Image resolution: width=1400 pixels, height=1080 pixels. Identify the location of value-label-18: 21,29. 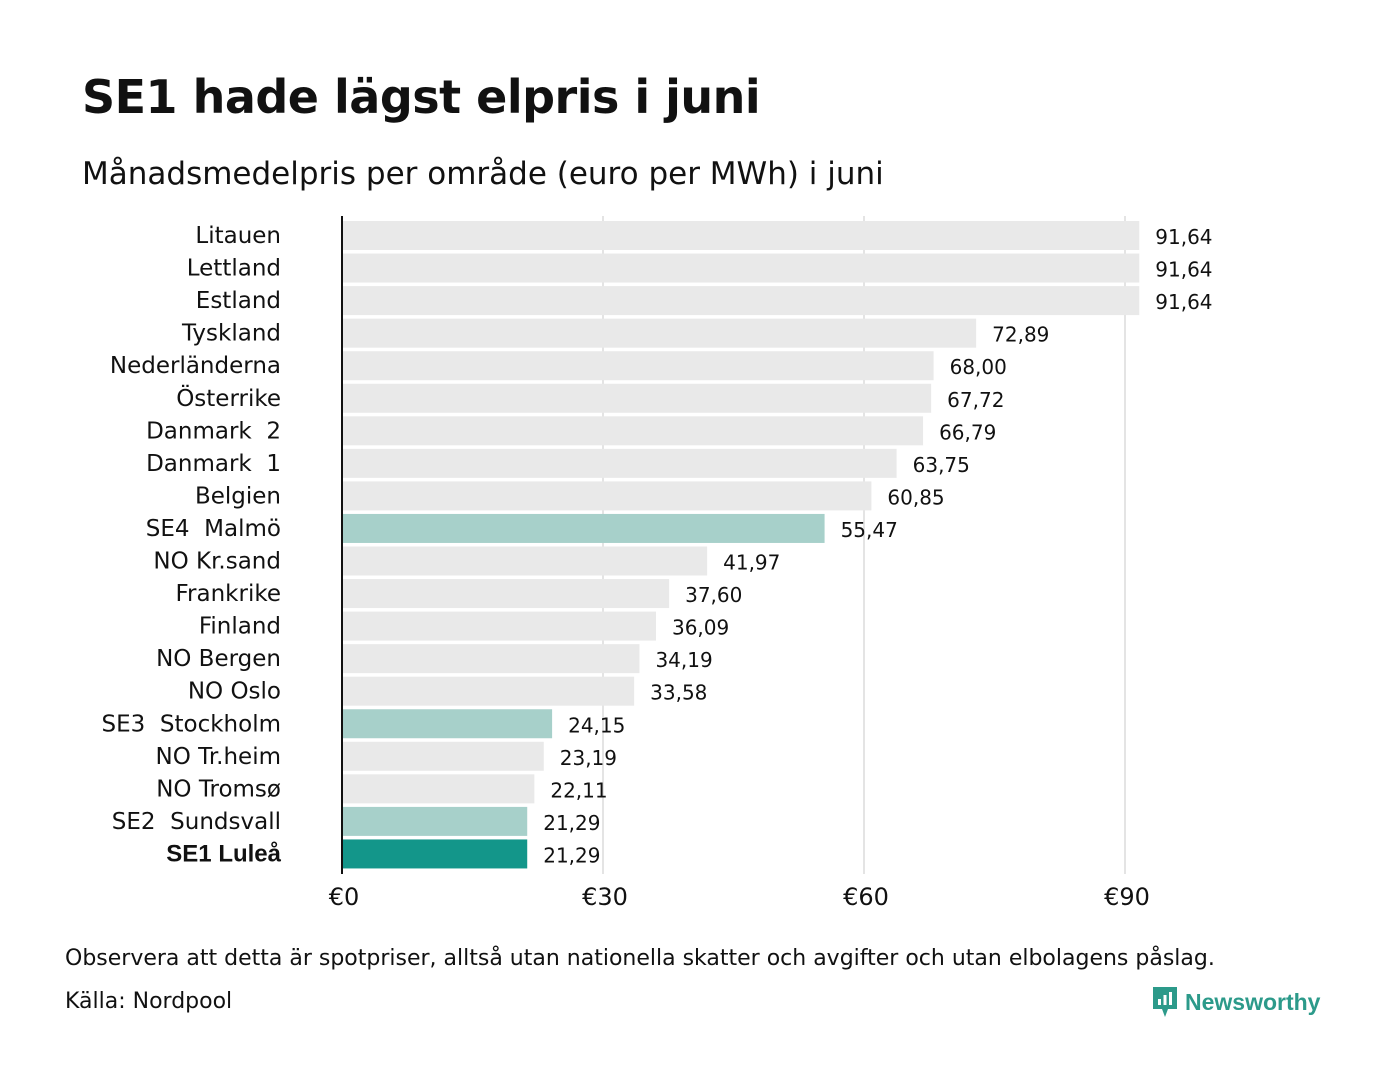
(571, 823).